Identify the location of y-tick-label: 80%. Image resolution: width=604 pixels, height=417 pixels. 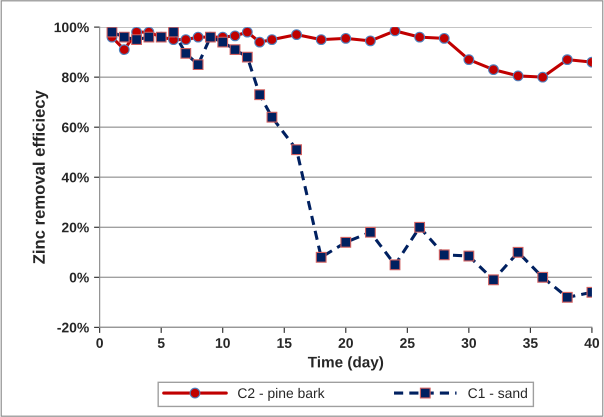
(75, 77).